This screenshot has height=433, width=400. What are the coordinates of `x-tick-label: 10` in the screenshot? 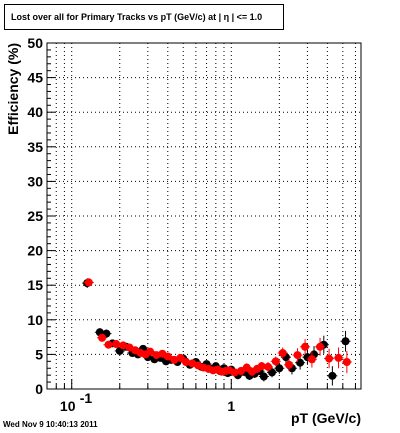 It's located at (68, 406).